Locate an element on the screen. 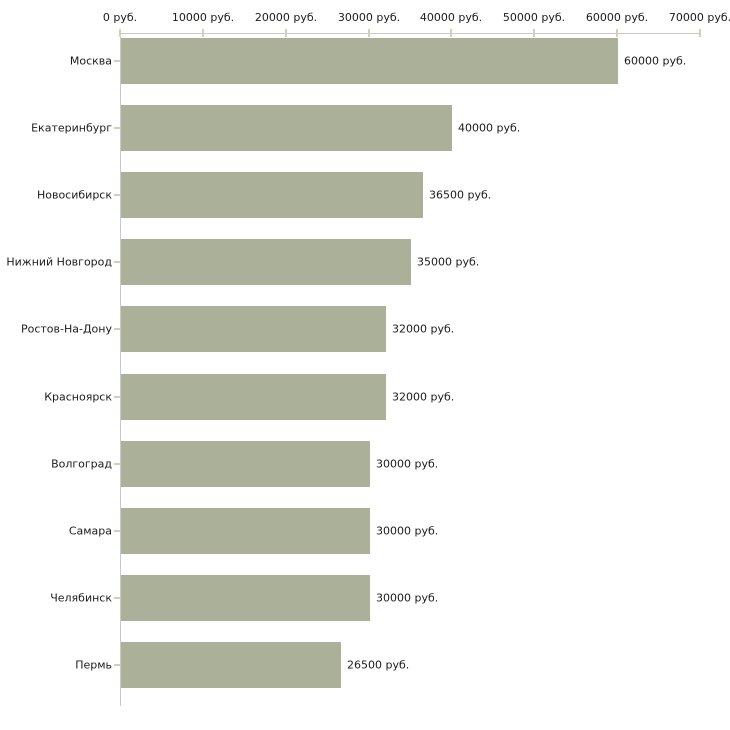  category-label: Пермь is located at coordinates (93, 665).